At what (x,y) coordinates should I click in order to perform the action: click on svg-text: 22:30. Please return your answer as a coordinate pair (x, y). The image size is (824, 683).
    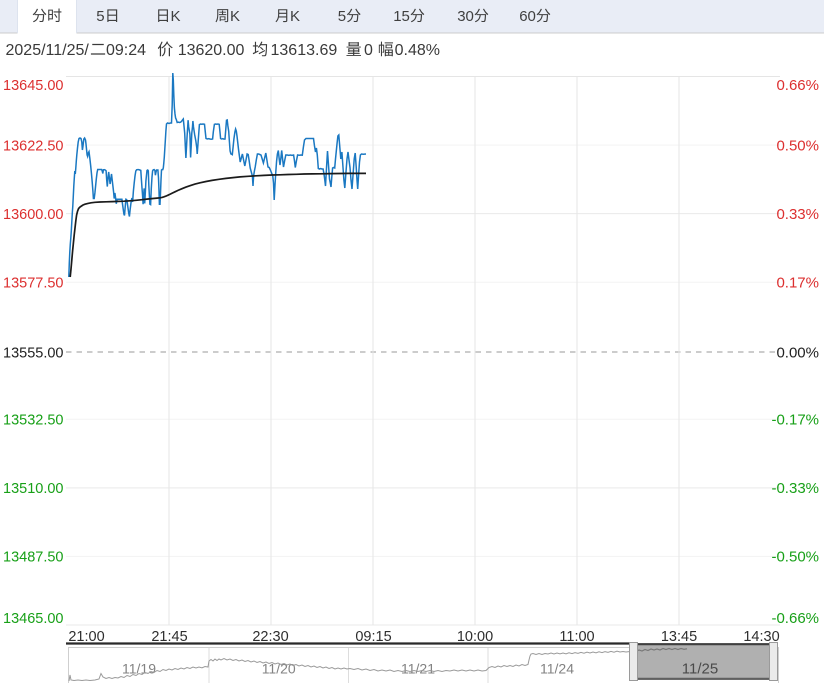
    Looking at the image, I should click on (270, 637).